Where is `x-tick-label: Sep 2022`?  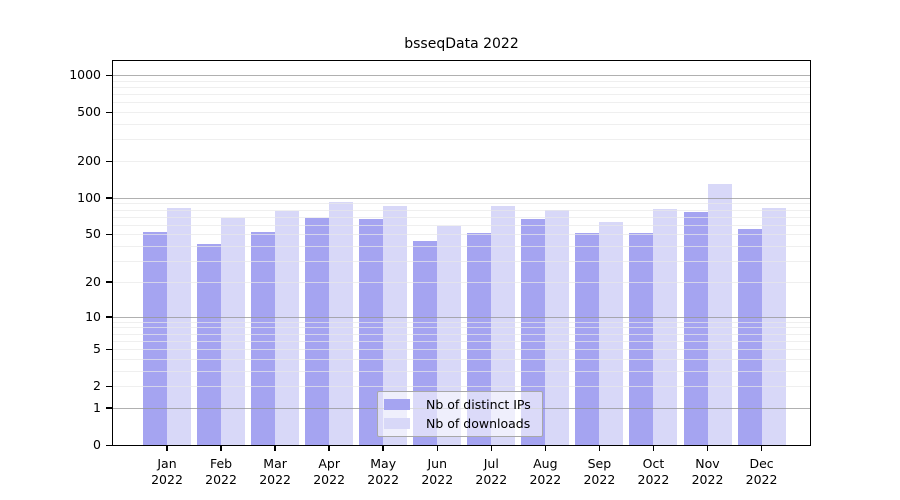
x-tick-label: Sep 2022 is located at coordinates (599, 471).